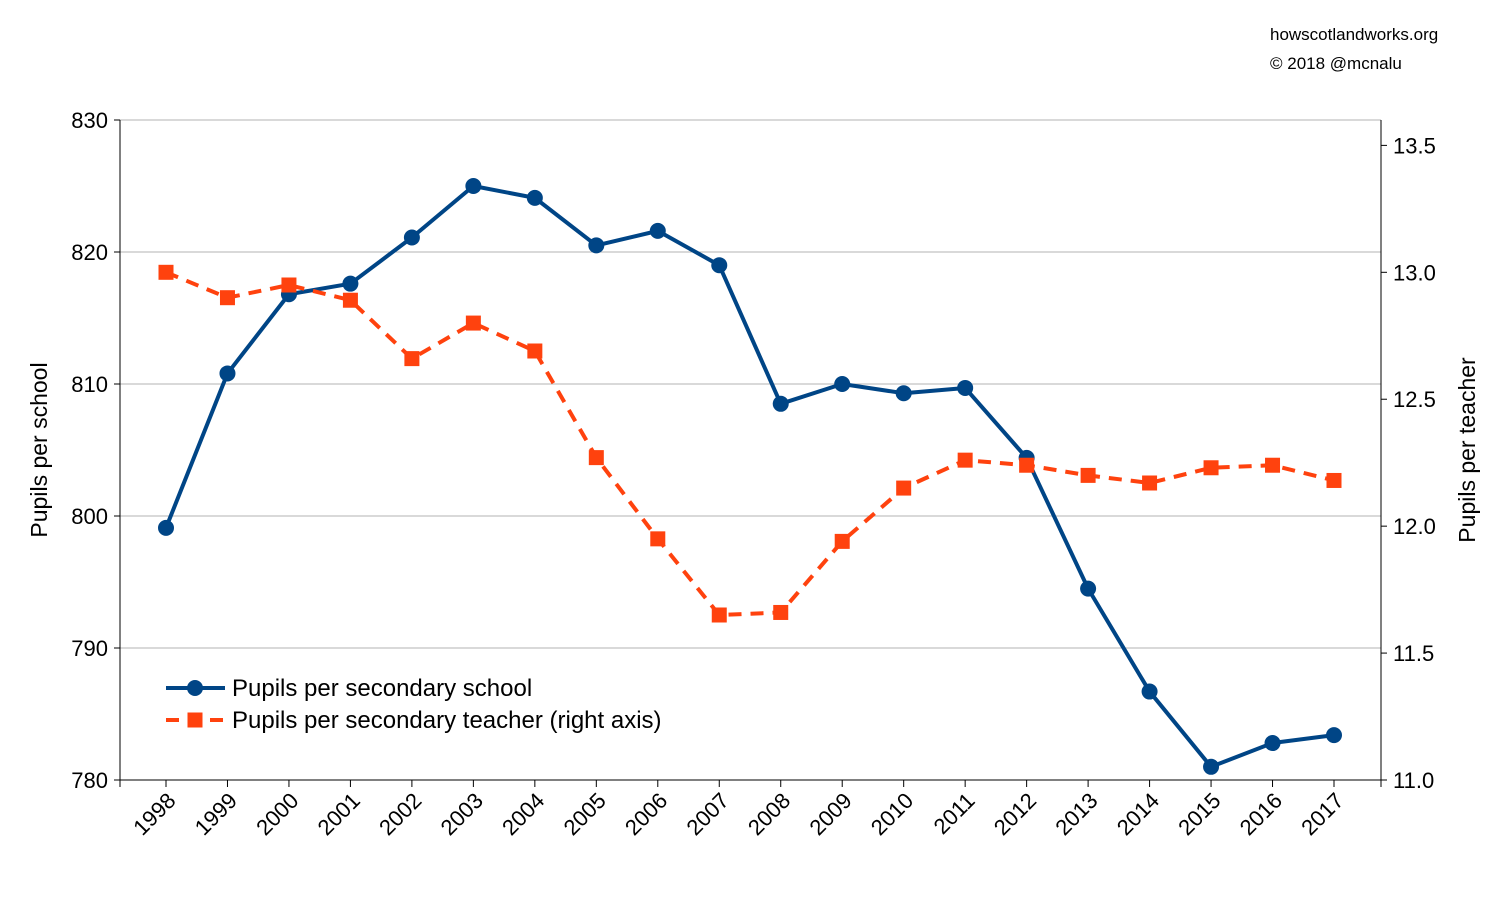  Describe the element at coordinates (89, 516) in the screenshot. I see `y-tick-label-left: 800` at that location.